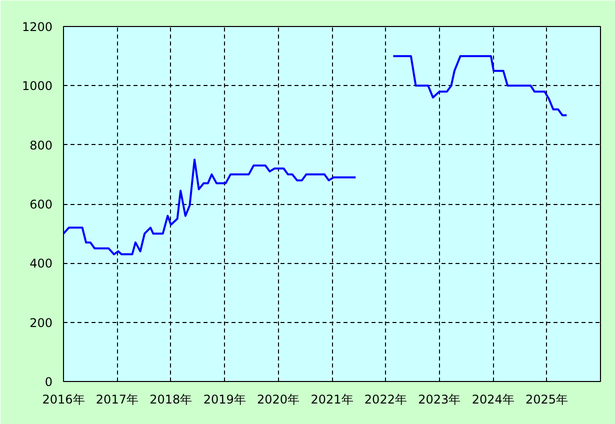  I want to click on x-tick-label: 2025年, so click(547, 399).